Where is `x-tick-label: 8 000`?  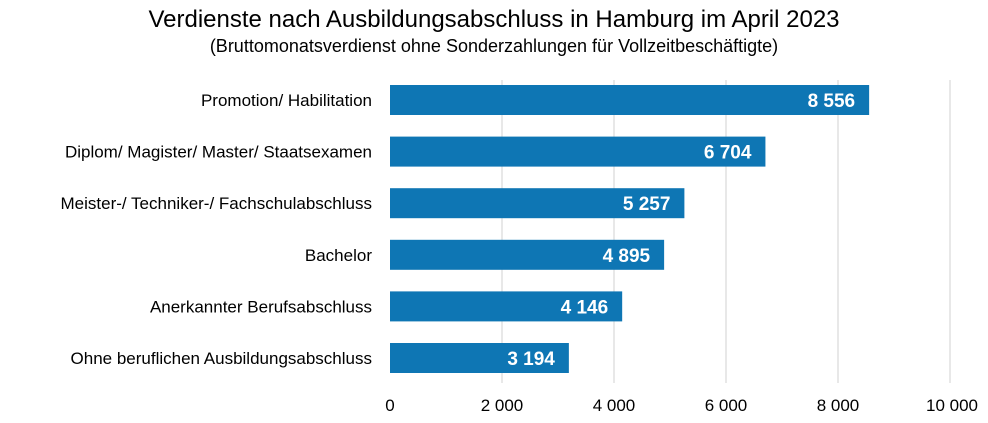 x-tick-label: 8 000 is located at coordinates (838, 405).